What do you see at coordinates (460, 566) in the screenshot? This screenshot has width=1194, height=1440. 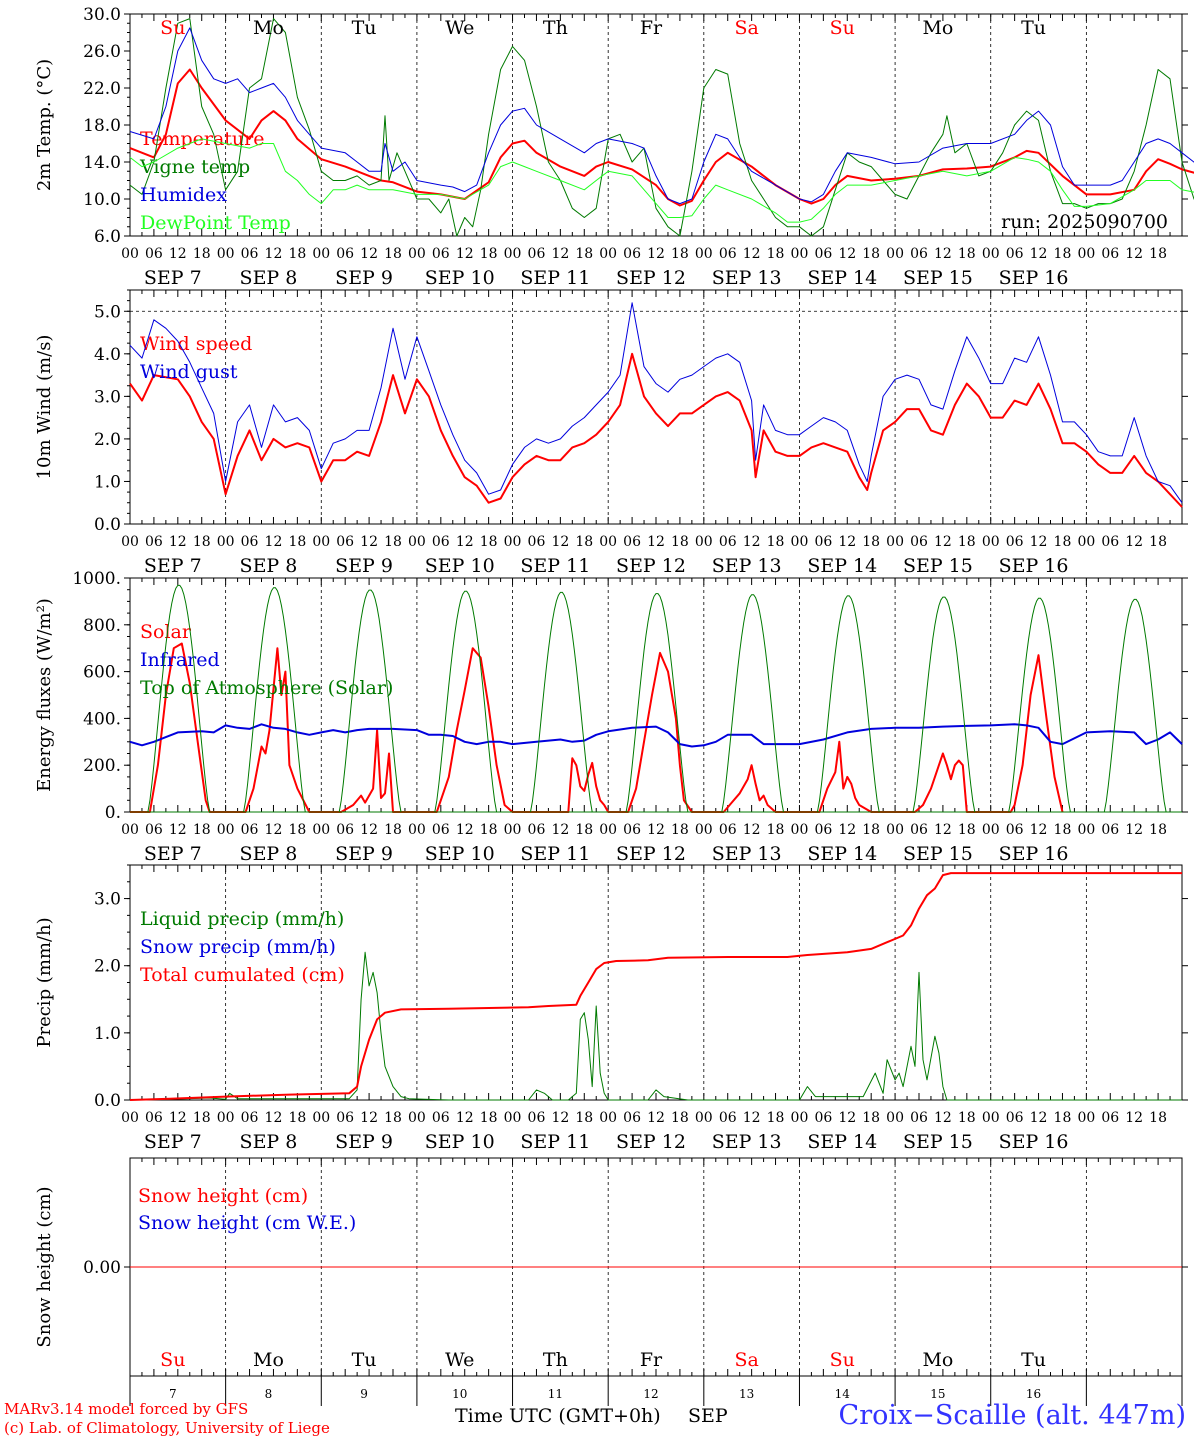 I see `date-label: SEP 10` at bounding box center [460, 566].